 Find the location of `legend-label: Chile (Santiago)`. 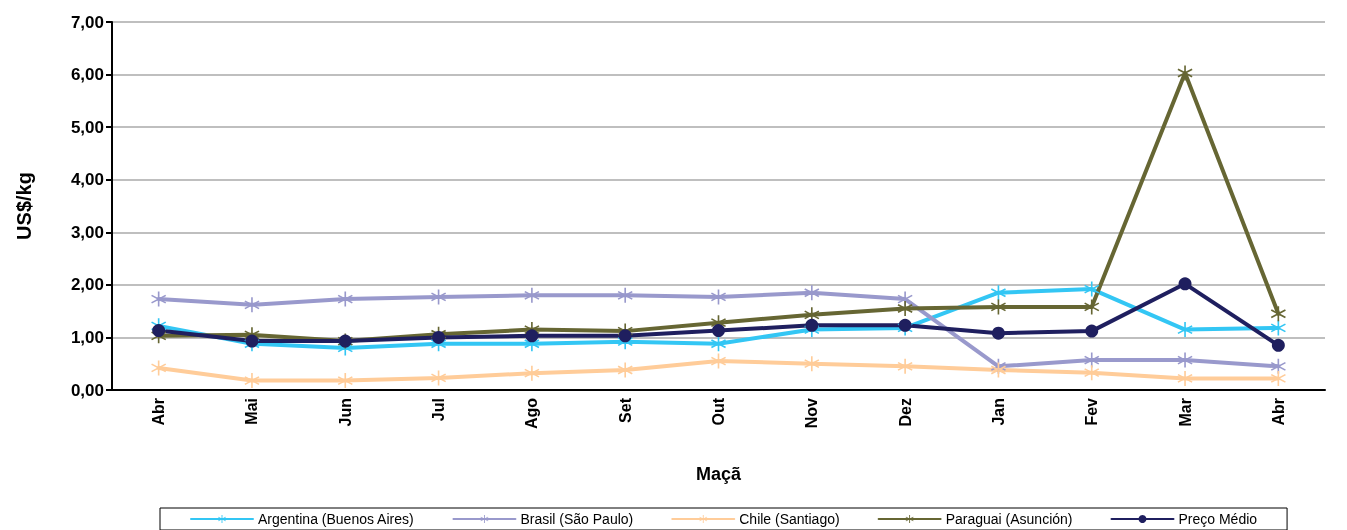

legend-label: Chile (Santiago) is located at coordinates (789, 519).